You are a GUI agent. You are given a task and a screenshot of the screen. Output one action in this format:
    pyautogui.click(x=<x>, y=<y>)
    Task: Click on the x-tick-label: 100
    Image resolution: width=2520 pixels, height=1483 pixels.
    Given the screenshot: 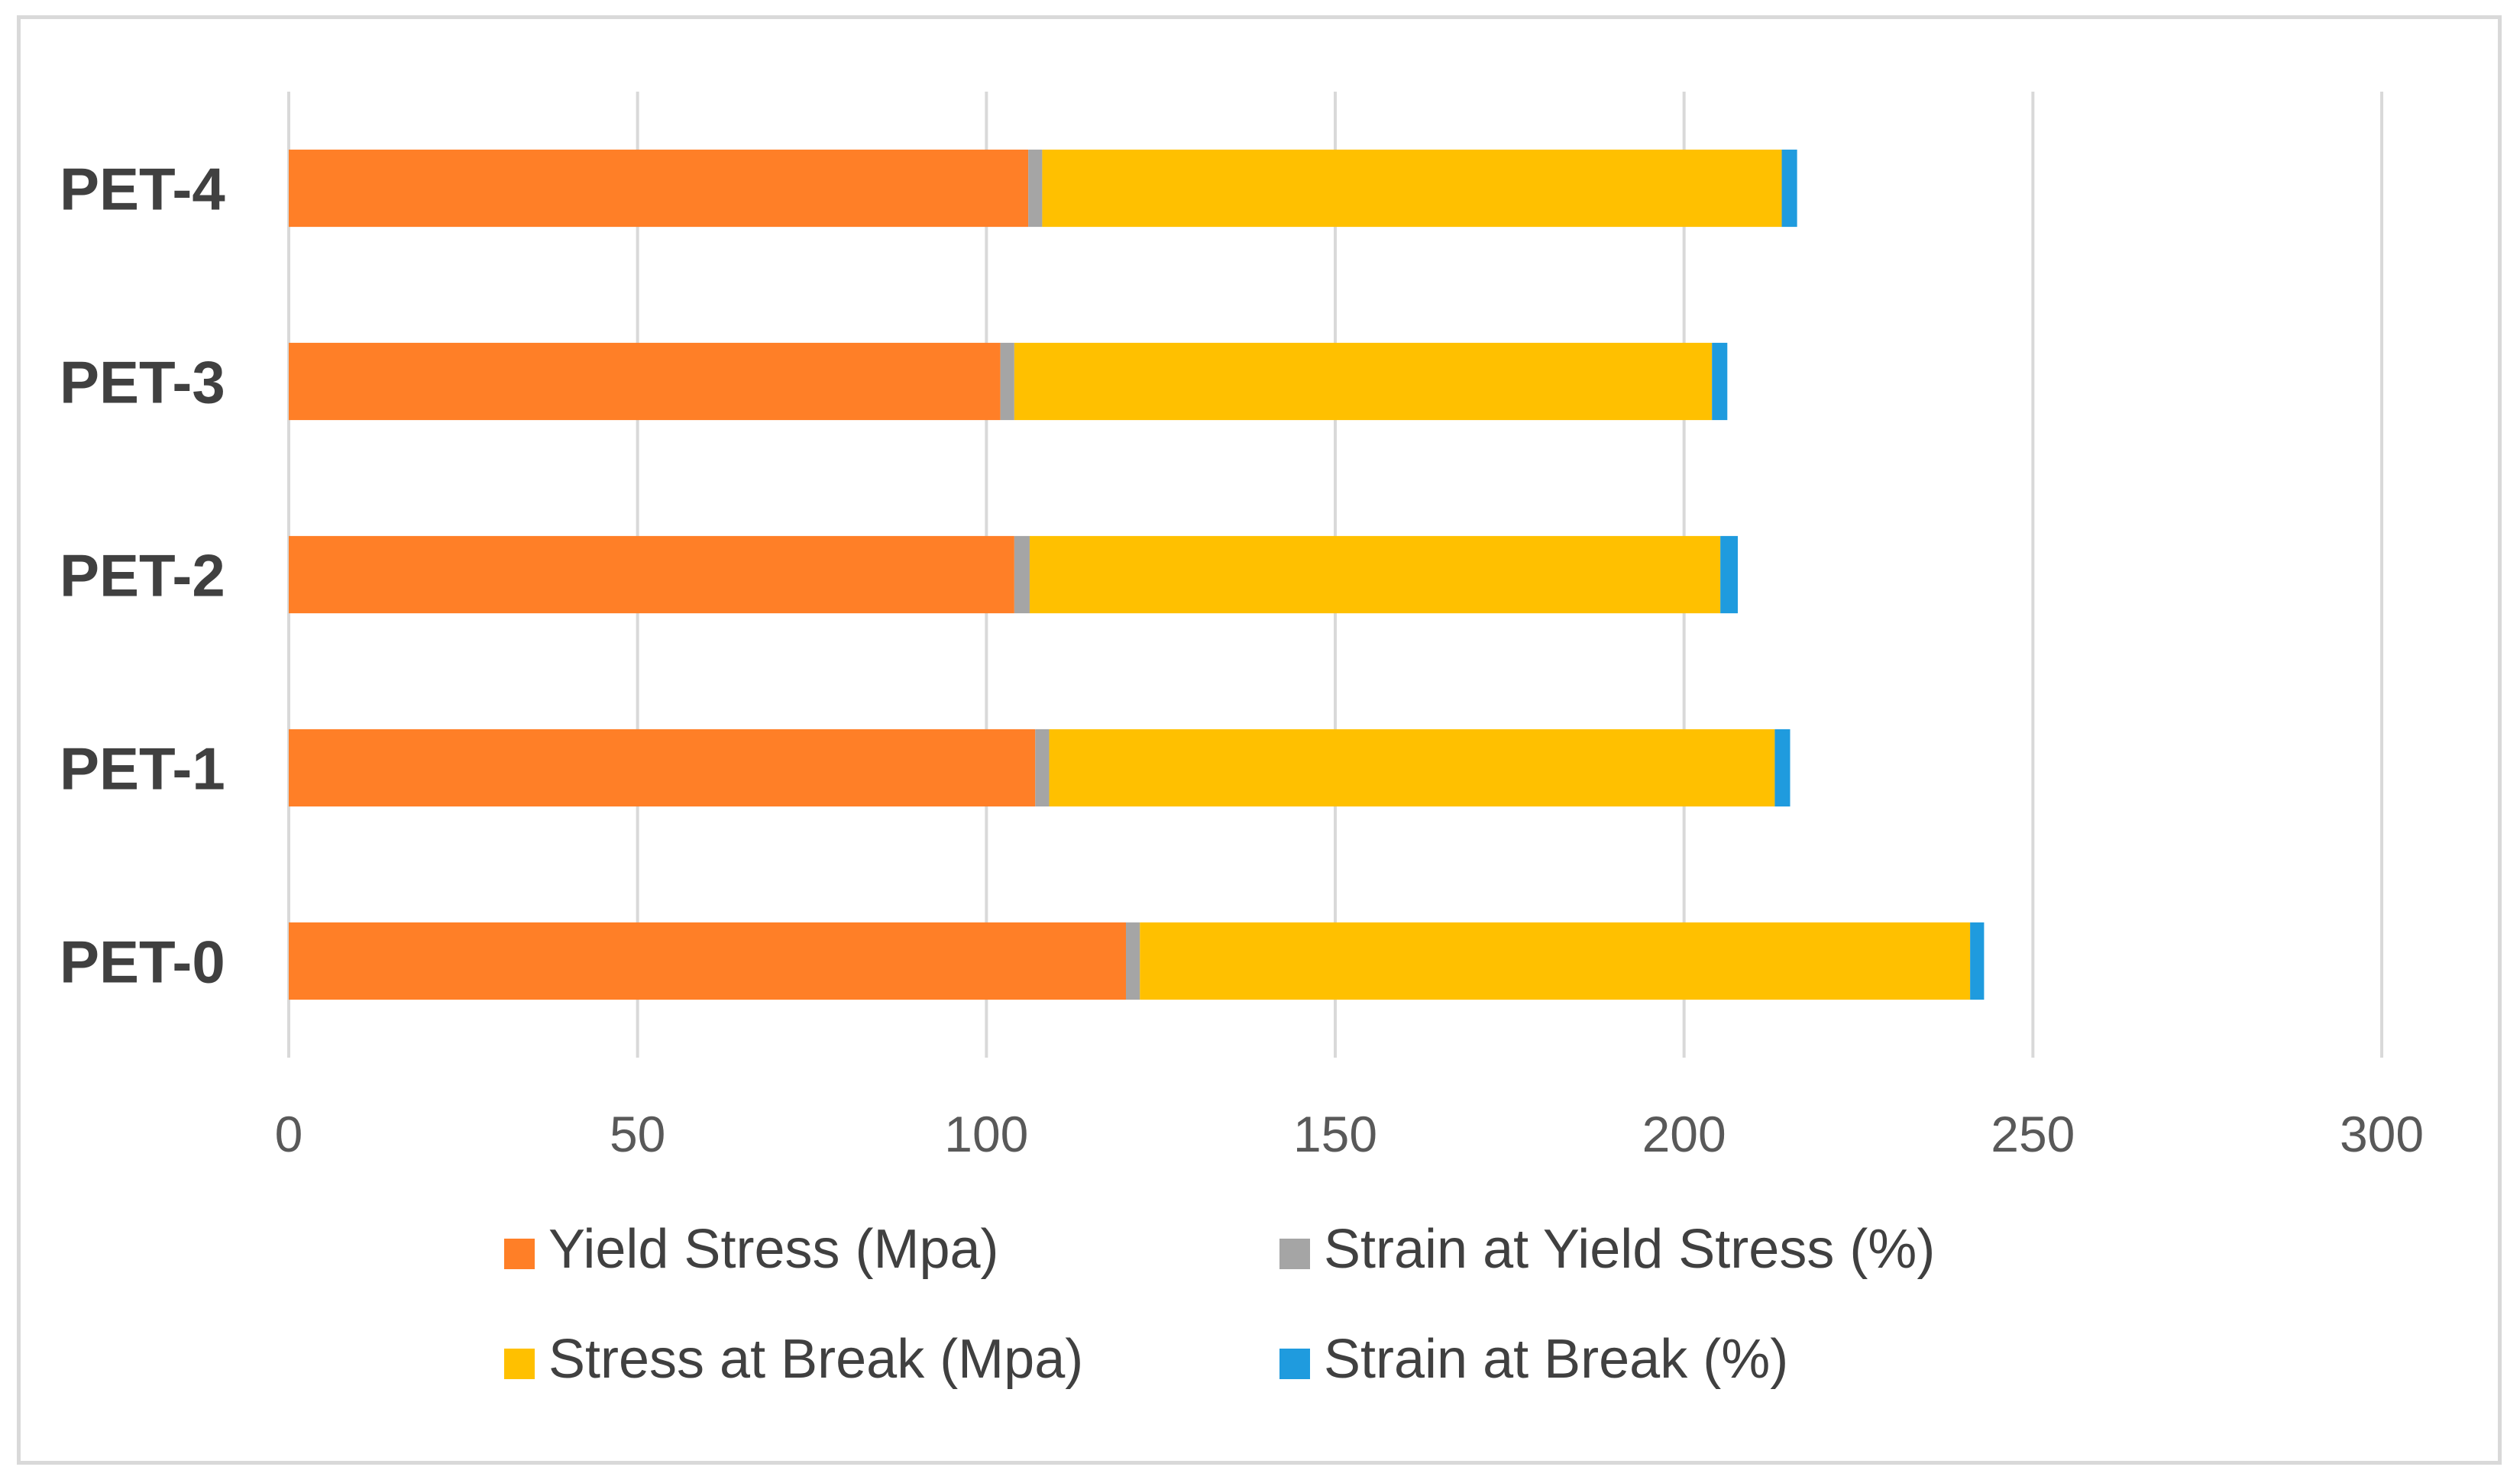 What is the action you would take?
    pyautogui.click(x=986, y=1134)
    